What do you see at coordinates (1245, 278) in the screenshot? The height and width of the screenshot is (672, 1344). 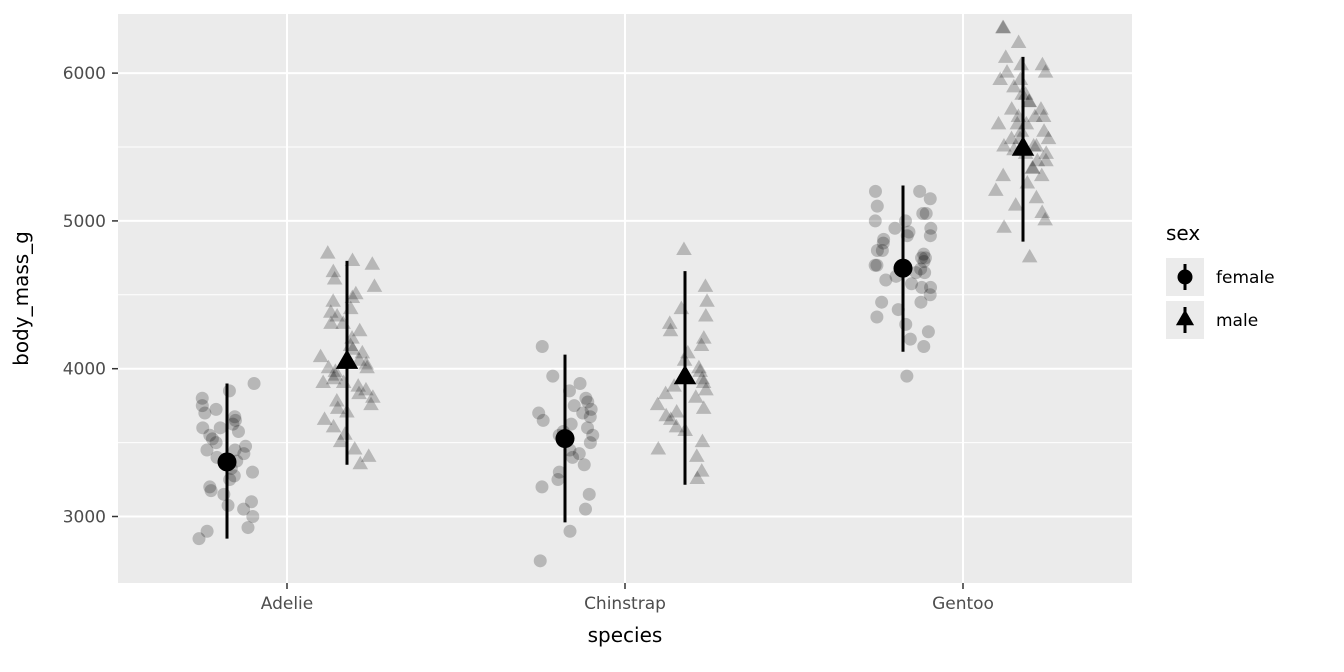 I see `legend-label-female: female` at bounding box center [1245, 278].